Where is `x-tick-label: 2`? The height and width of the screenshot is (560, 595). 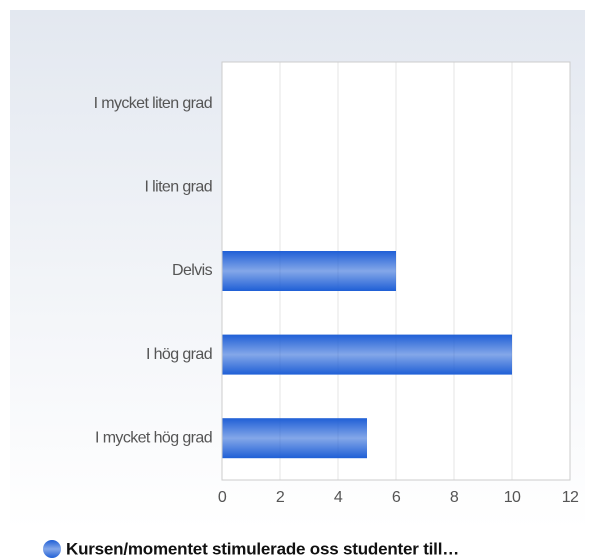
x-tick-label: 2 is located at coordinates (280, 497).